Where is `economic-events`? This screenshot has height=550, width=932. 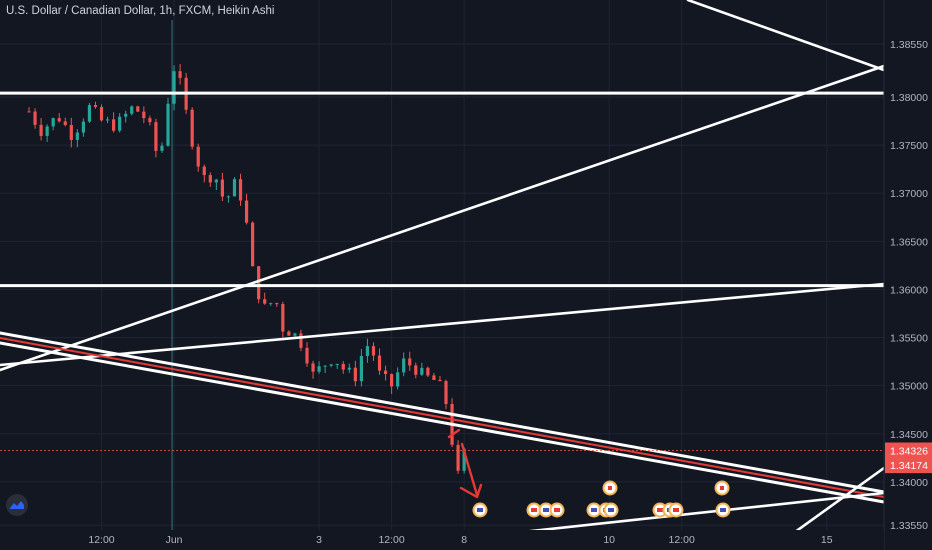
economic-events is located at coordinates (601, 499).